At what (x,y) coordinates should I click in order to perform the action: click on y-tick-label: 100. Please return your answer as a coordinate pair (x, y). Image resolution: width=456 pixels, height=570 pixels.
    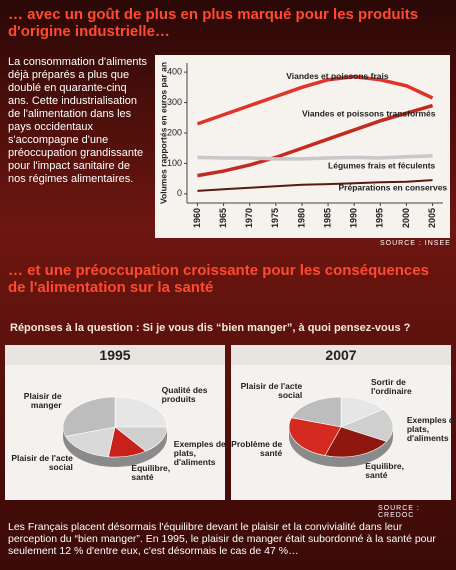
    Looking at the image, I should click on (174, 163).